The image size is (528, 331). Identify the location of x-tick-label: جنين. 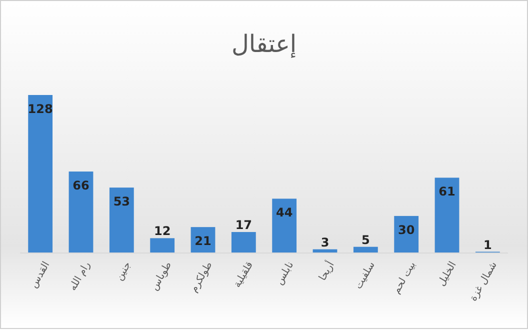
(124, 271).